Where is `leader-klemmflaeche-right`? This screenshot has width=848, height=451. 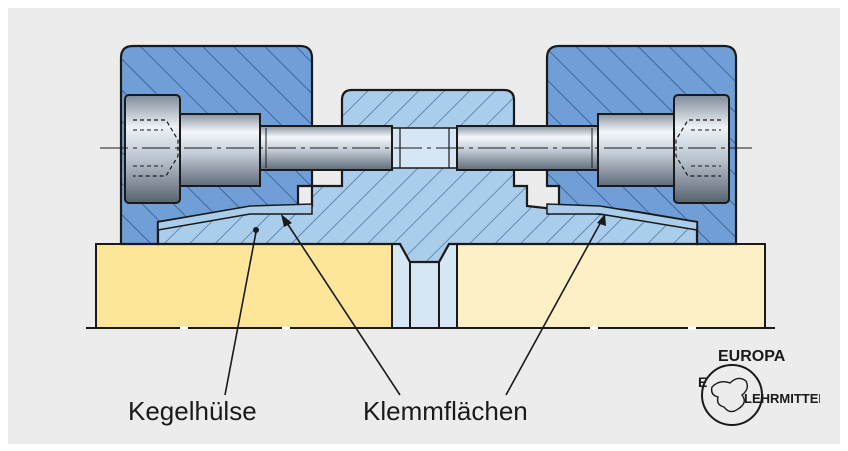
leader-klemmflaeche-right is located at coordinates (554, 307).